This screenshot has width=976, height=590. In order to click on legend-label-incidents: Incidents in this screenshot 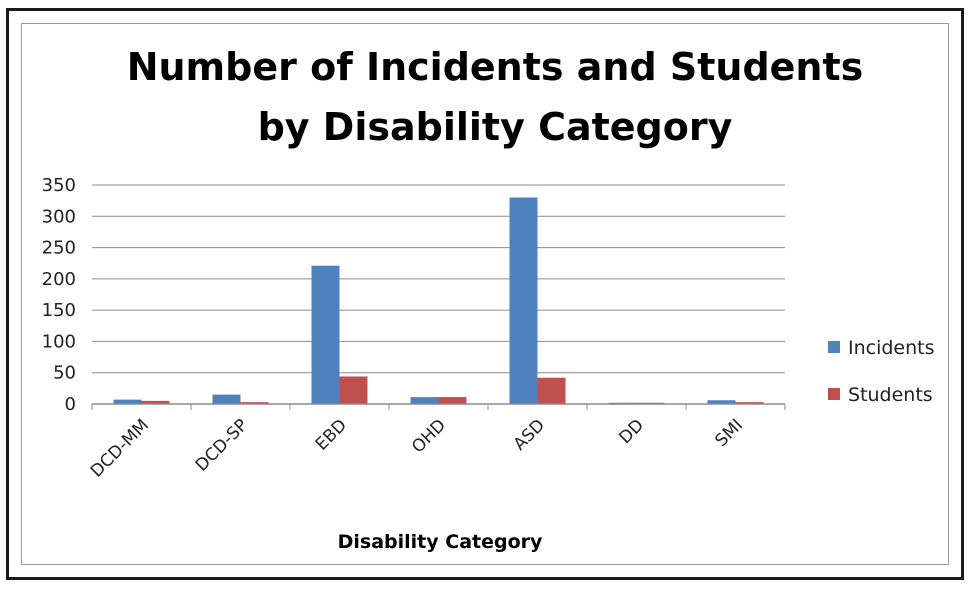, I will do `click(891, 348)`.